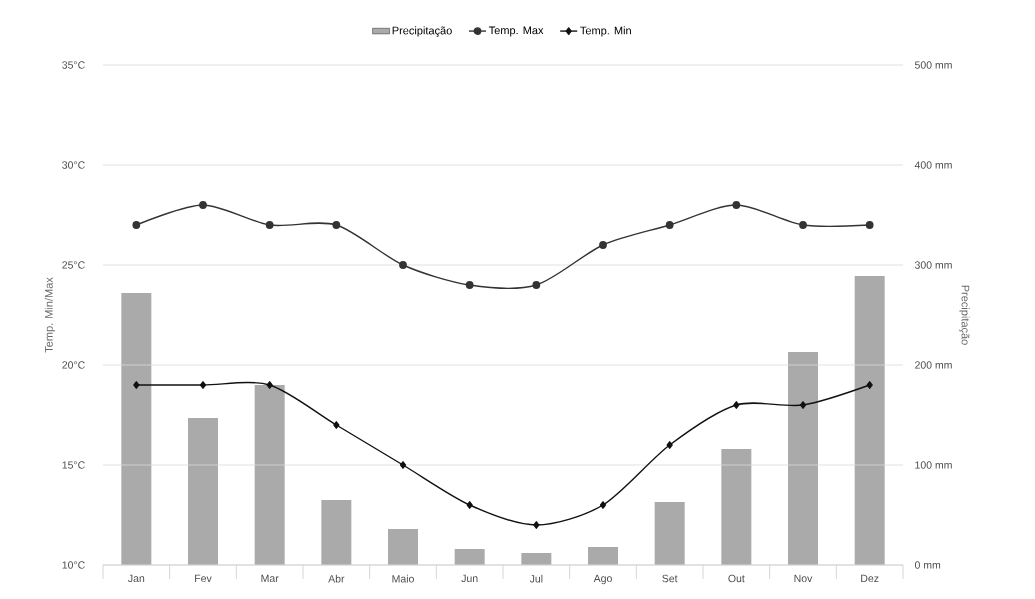 This screenshot has width=1035, height=599. I want to click on x-tick-label: Mar, so click(270, 578).